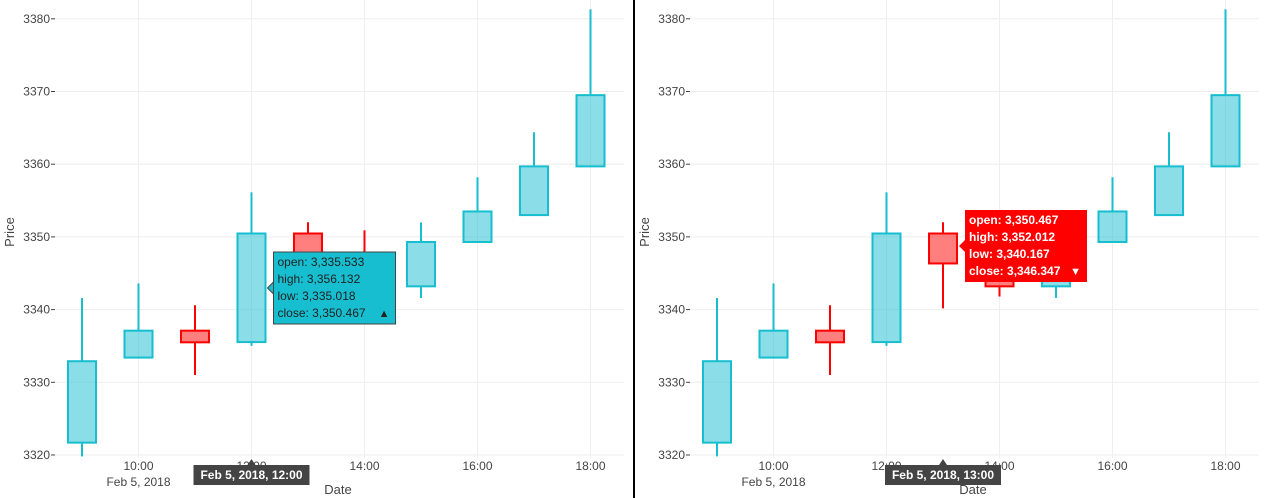  What do you see at coordinates (384, 314) in the screenshot?
I see `hover-tooltip-direction-icon: ▲` at bounding box center [384, 314].